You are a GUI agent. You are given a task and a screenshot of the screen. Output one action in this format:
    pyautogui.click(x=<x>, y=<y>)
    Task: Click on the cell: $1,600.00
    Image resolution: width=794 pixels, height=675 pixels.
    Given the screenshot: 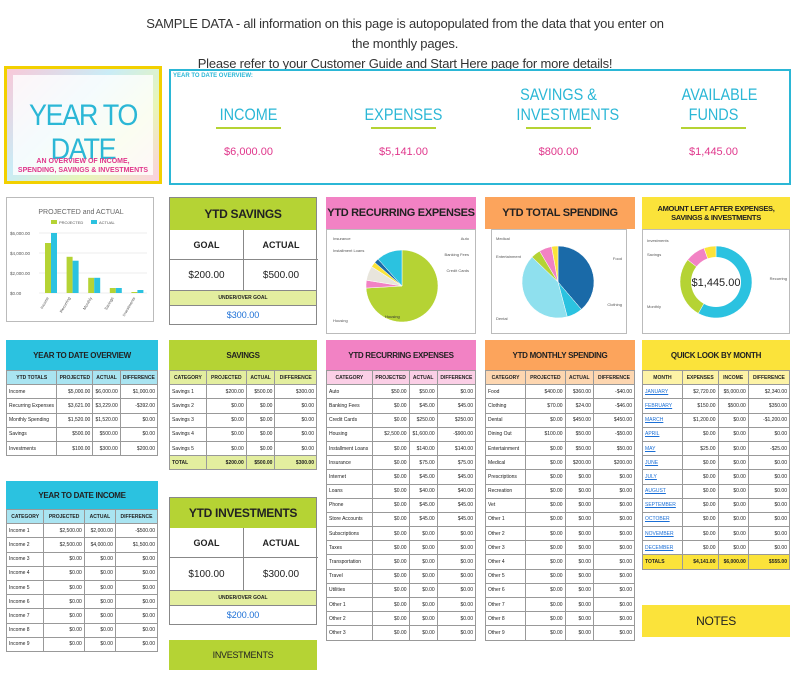 What is the action you would take?
    pyautogui.click(x=423, y=434)
    